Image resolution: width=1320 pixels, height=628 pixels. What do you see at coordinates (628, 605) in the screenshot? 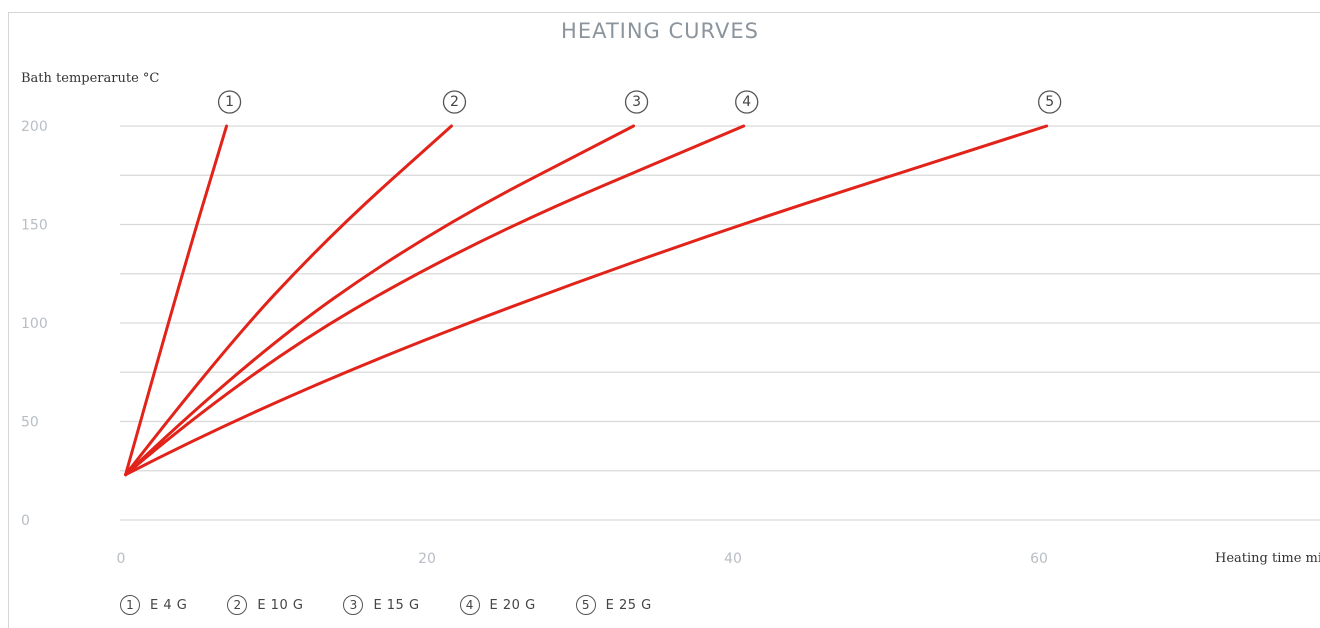
I see `legend-label: E 25 G` at bounding box center [628, 605].